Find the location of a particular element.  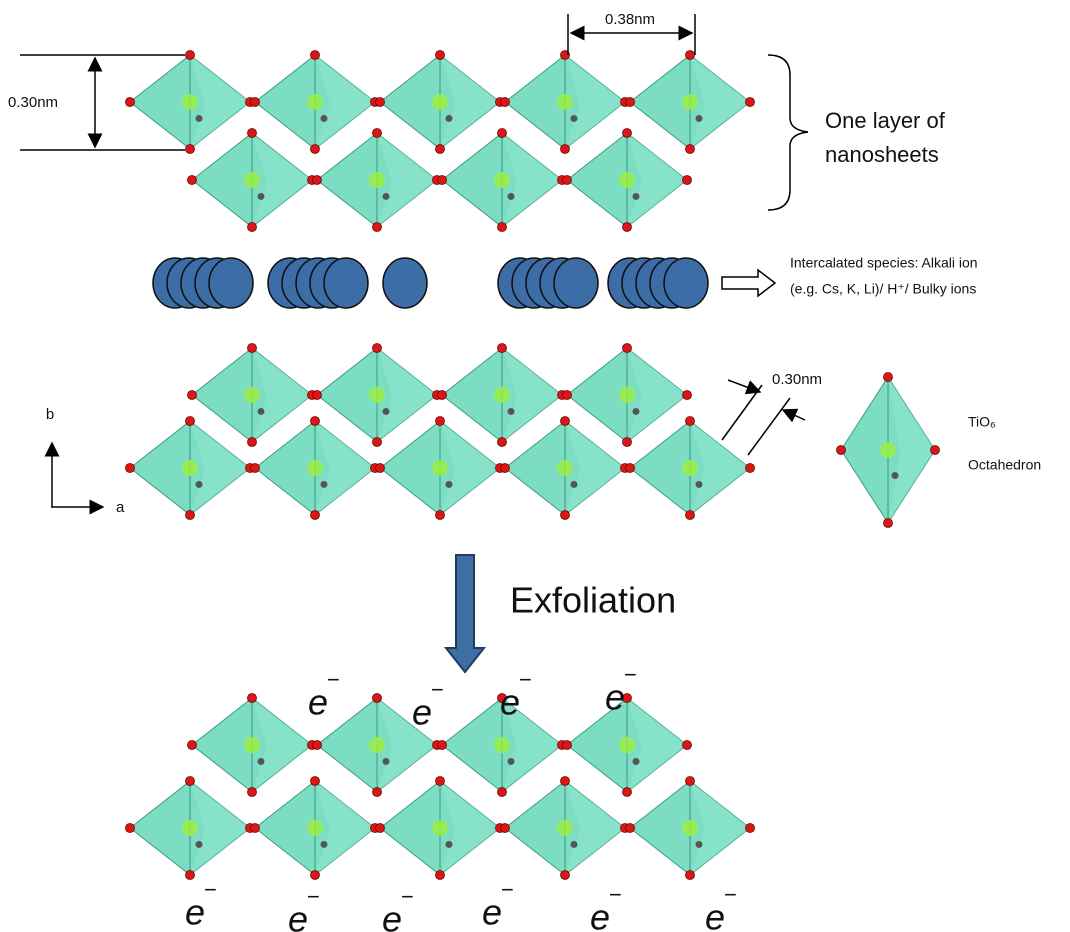

dimension-label: 0.38nm is located at coordinates (630, 19).